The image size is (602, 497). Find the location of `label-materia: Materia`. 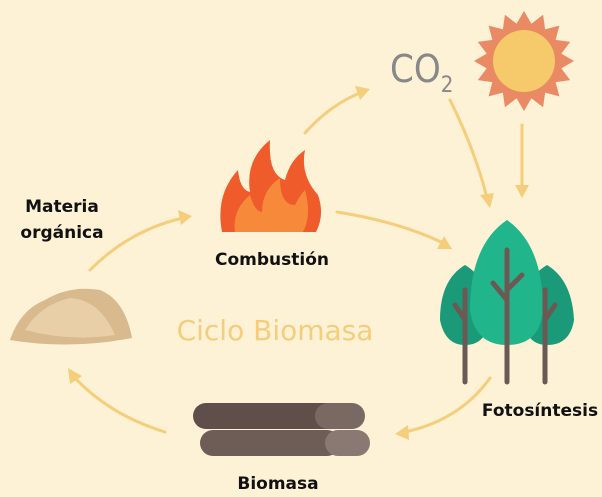

label-materia: Materia is located at coordinates (62, 207).